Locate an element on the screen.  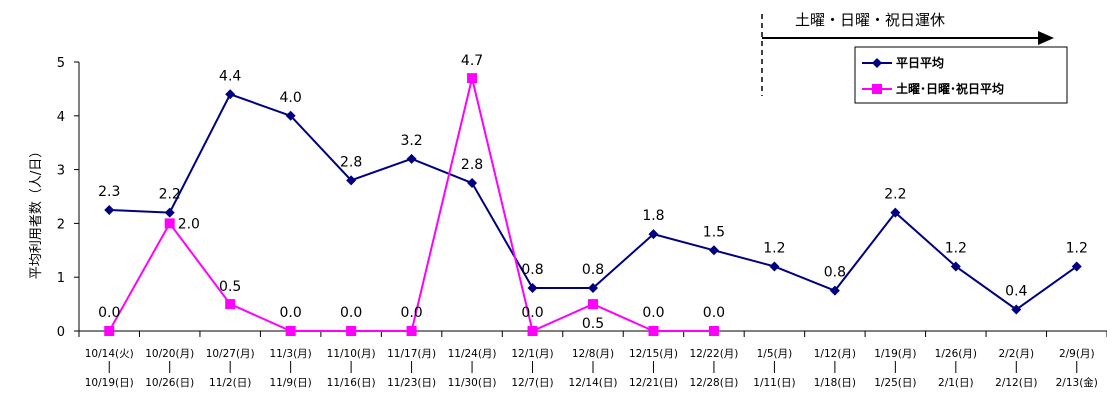
x-tick-label-end: 11/23(日) is located at coordinates (411, 383).